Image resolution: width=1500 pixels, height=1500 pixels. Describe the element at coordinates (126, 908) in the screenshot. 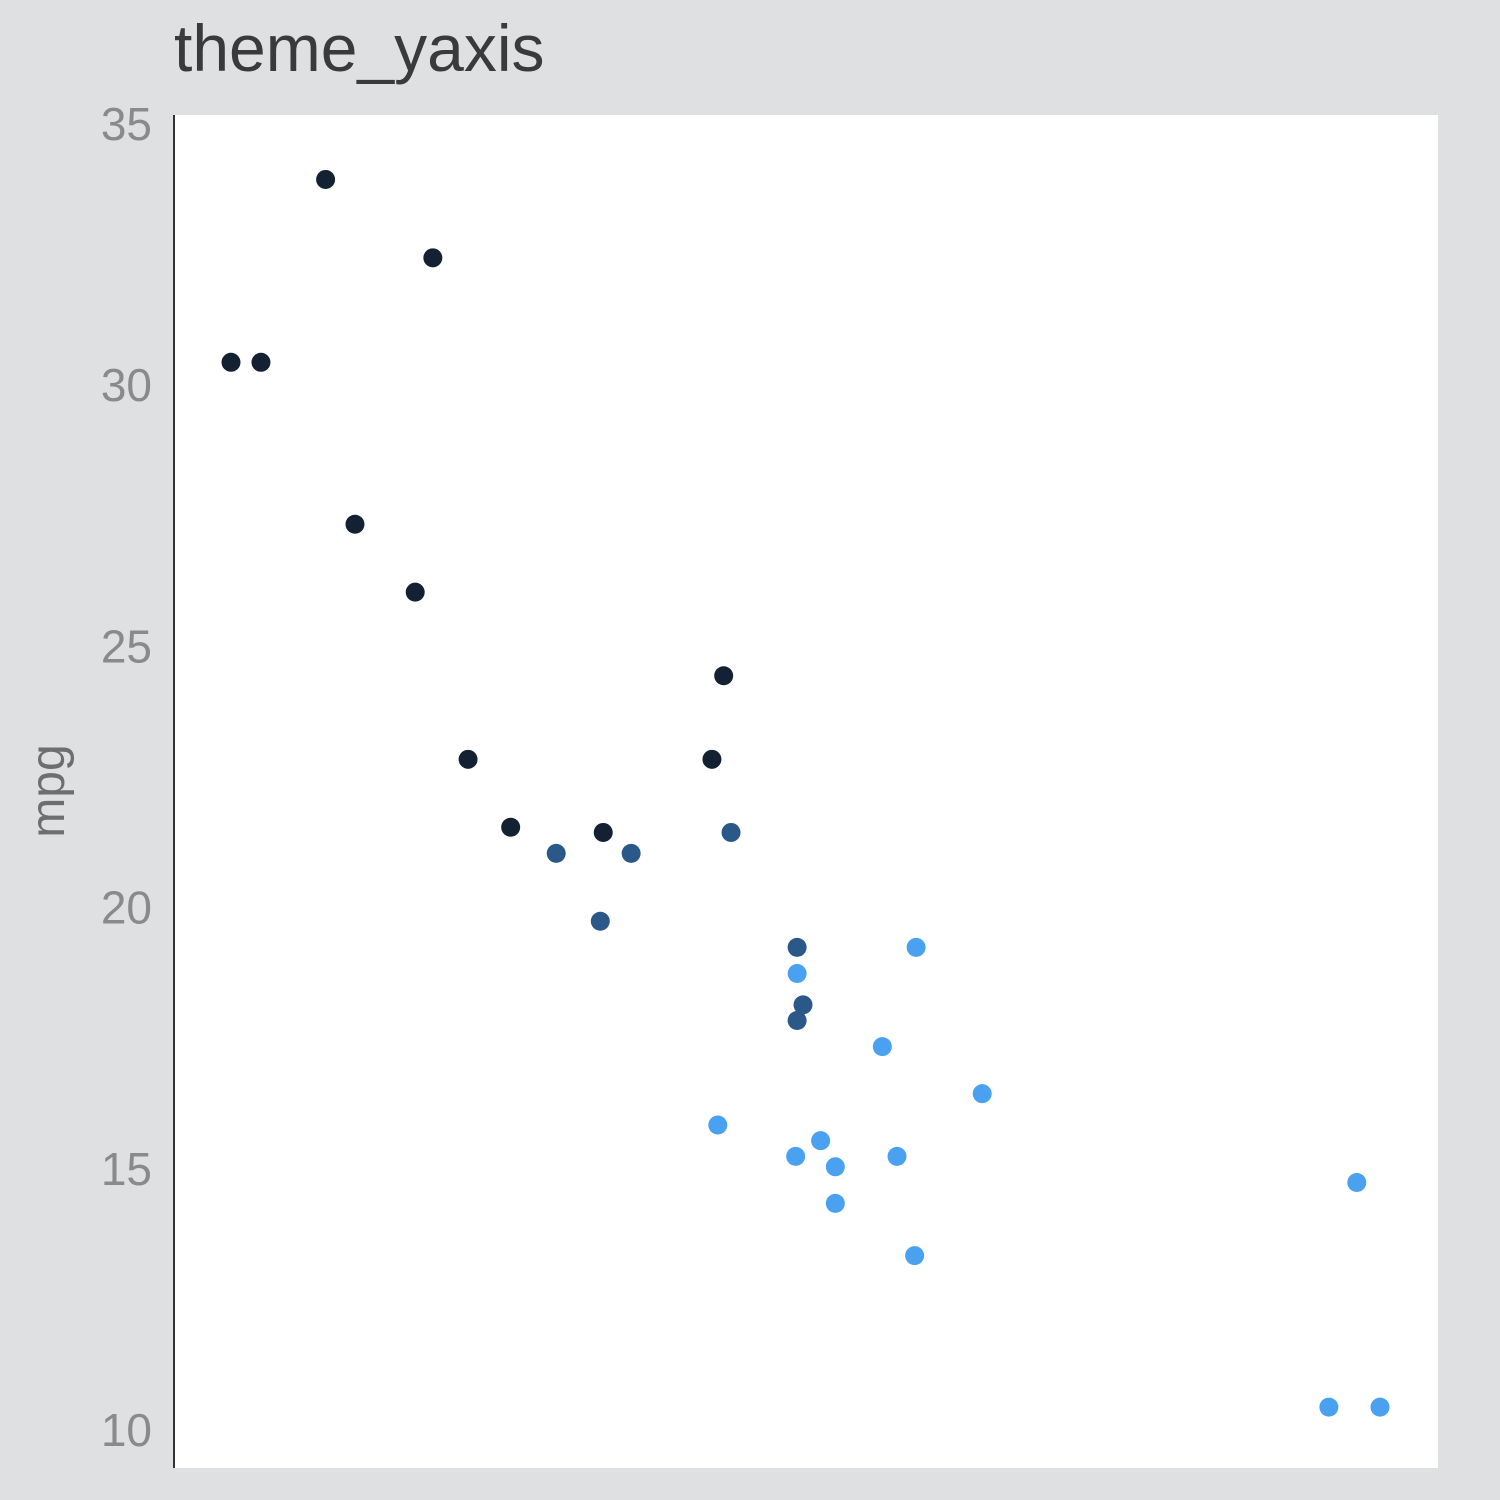

I see `y-tick-label: 20` at that location.